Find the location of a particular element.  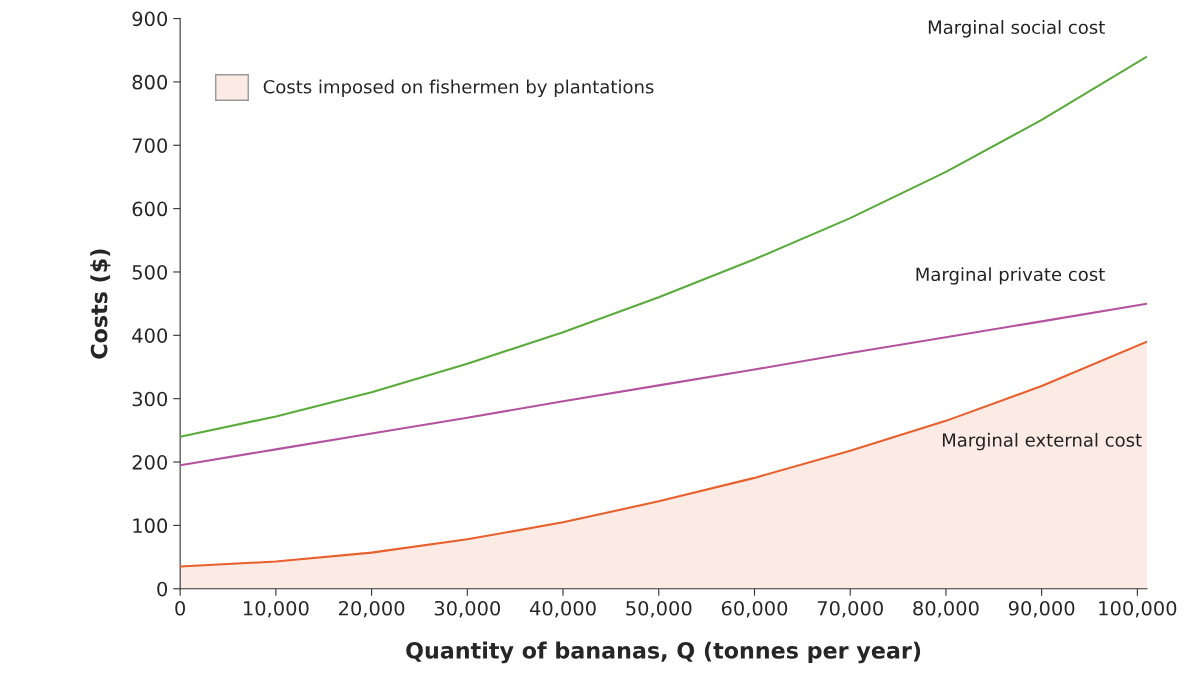

x-axis-title: Quantity of bananas, Q (tonnes per year) is located at coordinates (663, 652).